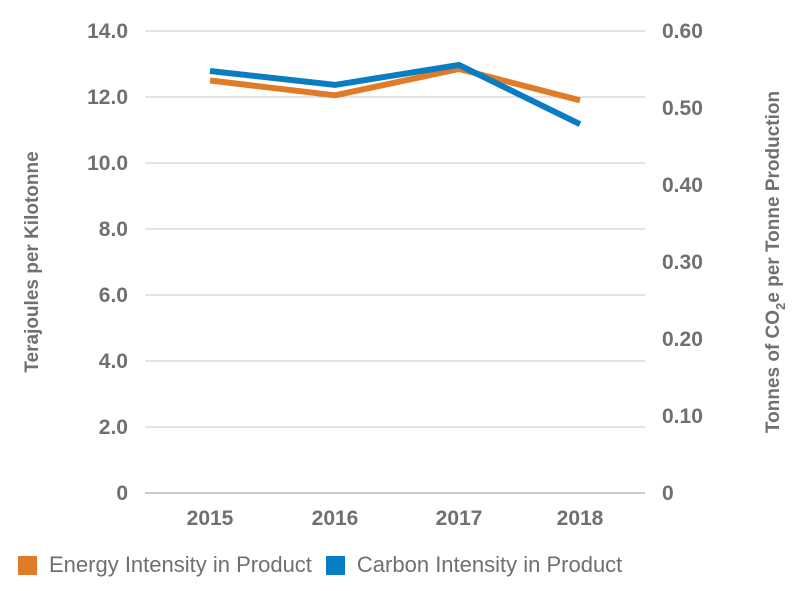 This screenshot has width=800, height=591. I want to click on left-tick-label: 4.0, so click(113, 361).